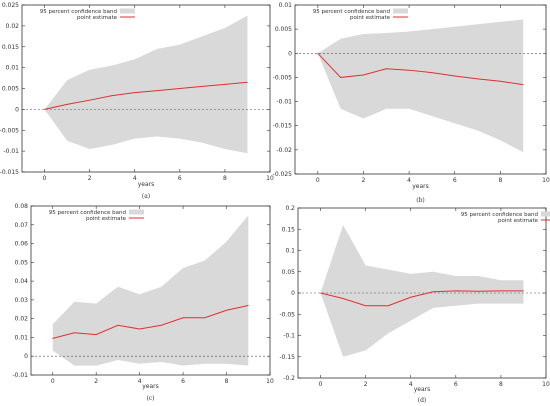 Image resolution: width=550 pixels, height=406 pixels. I want to click on y-tick-label: 0.1, so click(290, 251).